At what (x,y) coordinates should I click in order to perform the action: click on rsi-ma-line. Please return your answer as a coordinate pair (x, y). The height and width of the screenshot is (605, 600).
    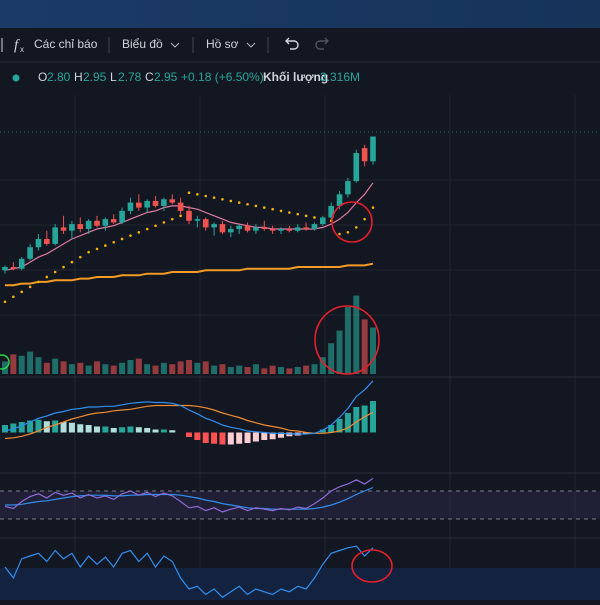
    Looking at the image, I should click on (189, 498).